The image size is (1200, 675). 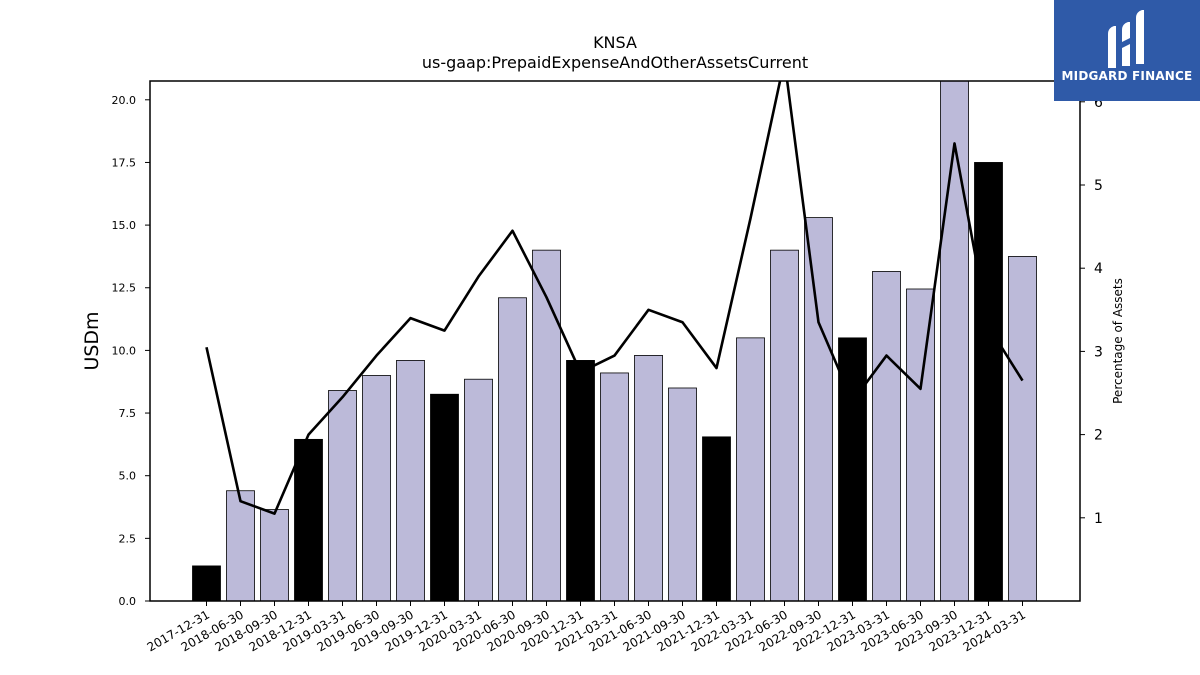 What do you see at coordinates (1098, 186) in the screenshot?
I see `y2-tick-label: 5` at bounding box center [1098, 186].